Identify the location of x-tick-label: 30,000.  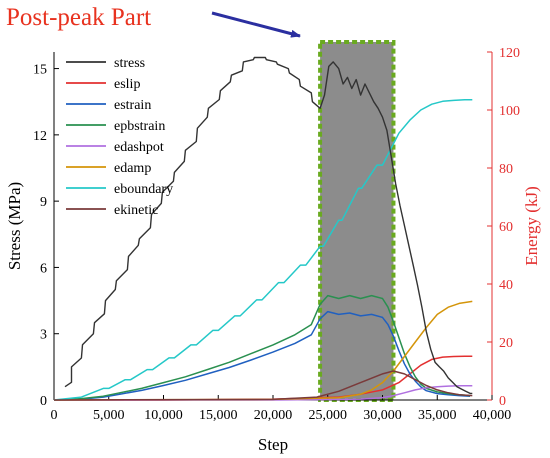
(382, 415).